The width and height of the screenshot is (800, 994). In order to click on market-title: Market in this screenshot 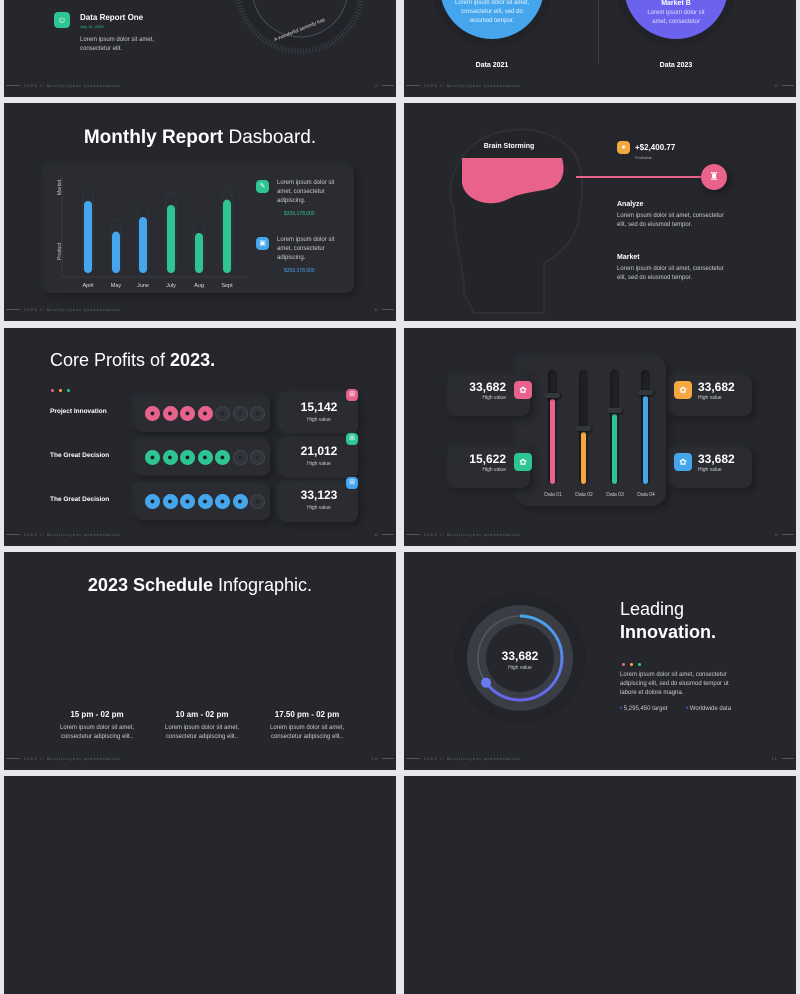, I will do `click(628, 257)`.